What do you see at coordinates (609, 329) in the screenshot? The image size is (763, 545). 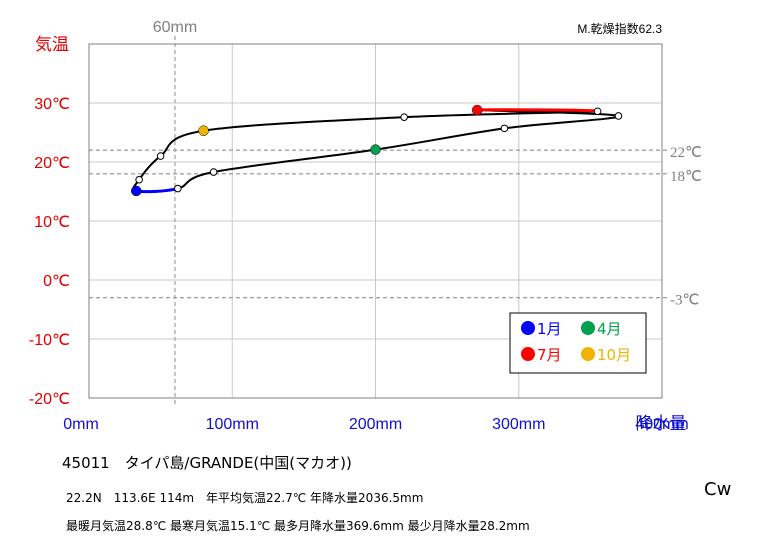 I see `legend-label: 4月` at bounding box center [609, 329].